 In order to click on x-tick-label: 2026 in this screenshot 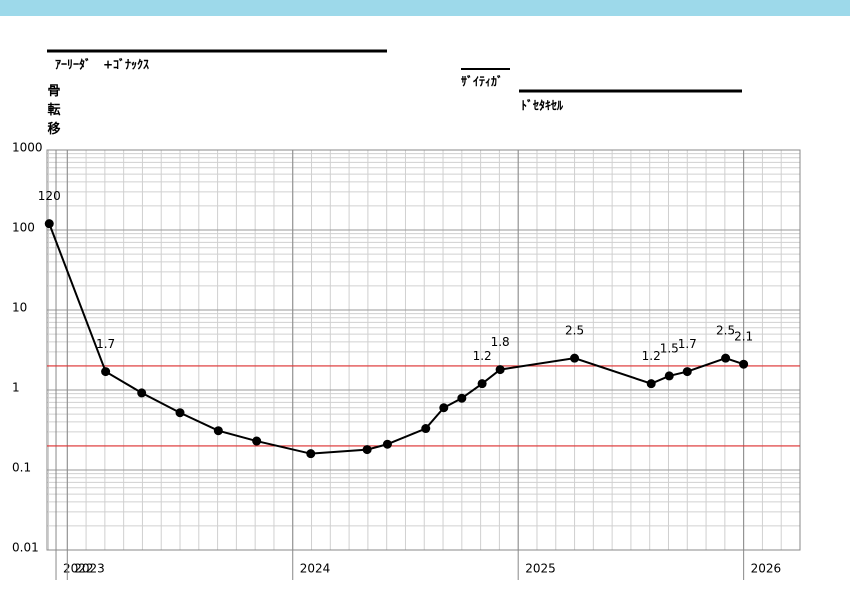, I will do `click(766, 569)`.